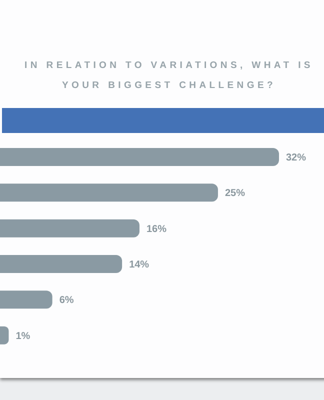 This screenshot has width=324, height=400. What do you see at coordinates (296, 158) in the screenshot?
I see `data-label: 32%` at bounding box center [296, 158].